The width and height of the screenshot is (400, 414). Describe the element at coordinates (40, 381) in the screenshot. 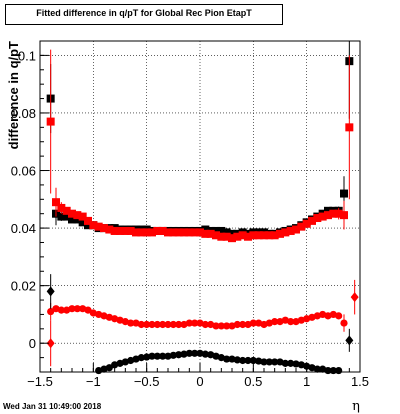

I see `x-tick-label: −1.5` at that location.